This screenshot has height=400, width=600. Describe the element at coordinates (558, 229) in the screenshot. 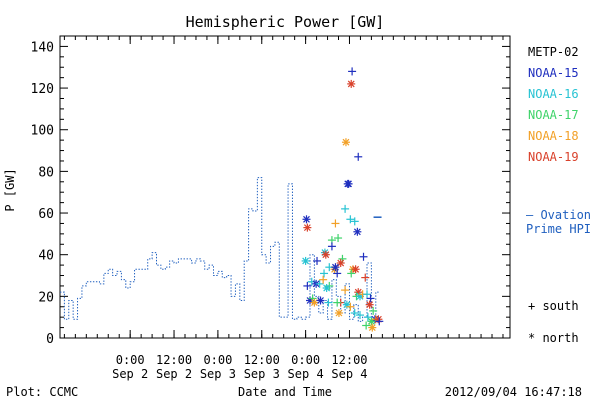

I see `ovation-legend-line2: Prime HPI` at that location.